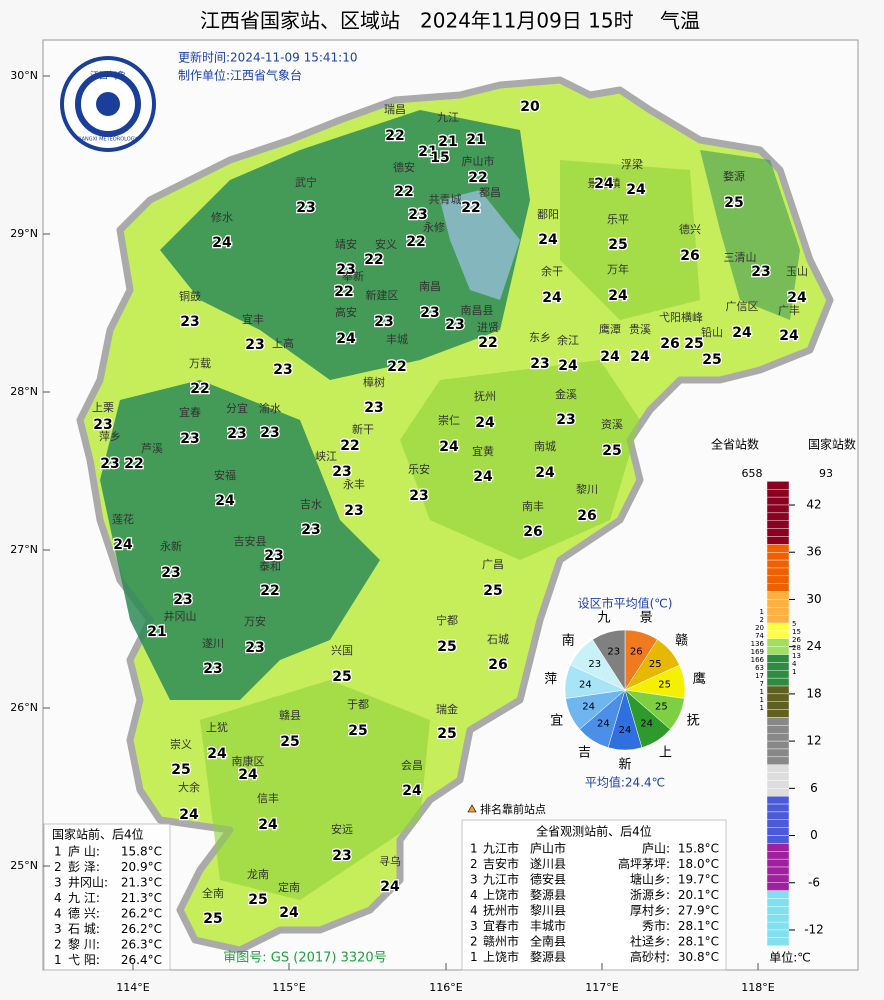 This screenshot has width=884, height=1000. What do you see at coordinates (445, 199) in the screenshot?
I see `station-name: 共青城` at bounding box center [445, 199].